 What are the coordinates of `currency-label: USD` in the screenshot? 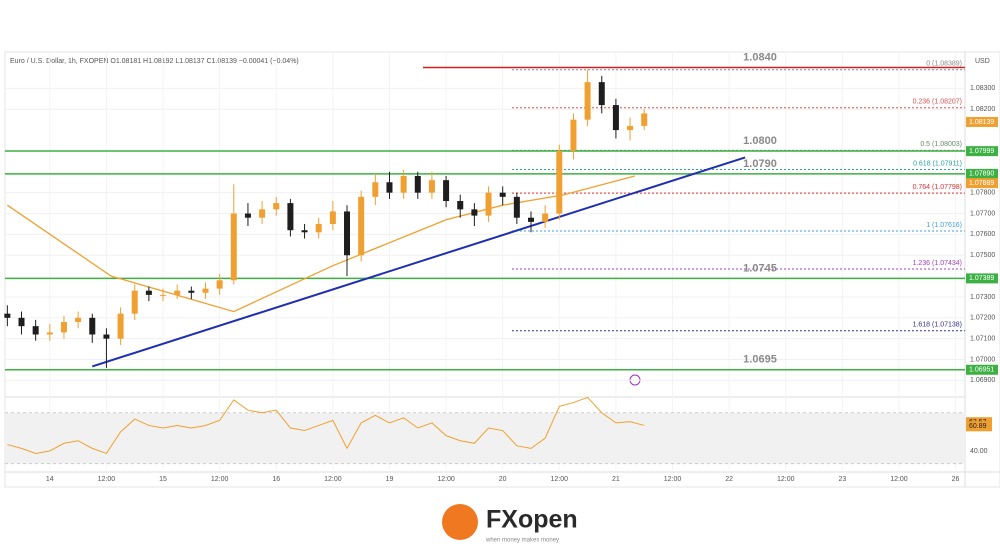 It's located at (982, 61).